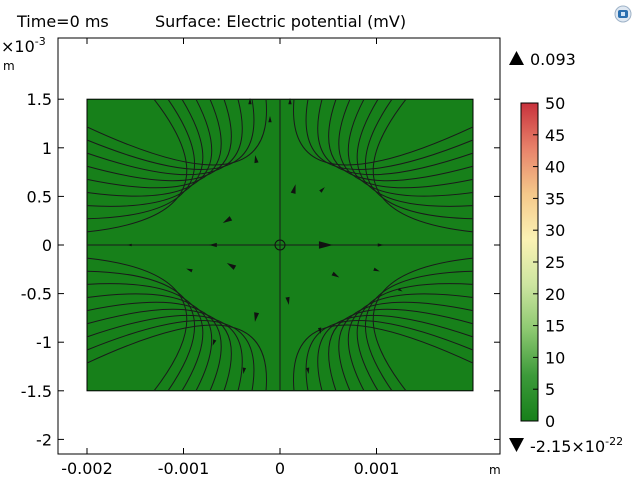 Image resolution: width=640 pixels, height=480 pixels. Describe the element at coordinates (184, 468) in the screenshot. I see `x-tick-label: -0.001` at that location.